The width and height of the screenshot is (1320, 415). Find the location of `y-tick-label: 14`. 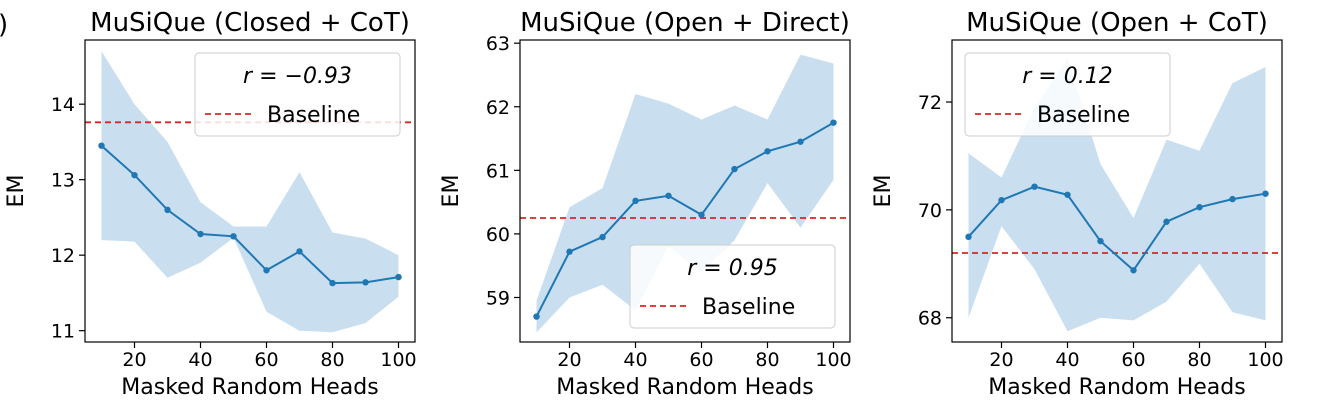

y-tick-label: 14 is located at coordinates (63, 105).